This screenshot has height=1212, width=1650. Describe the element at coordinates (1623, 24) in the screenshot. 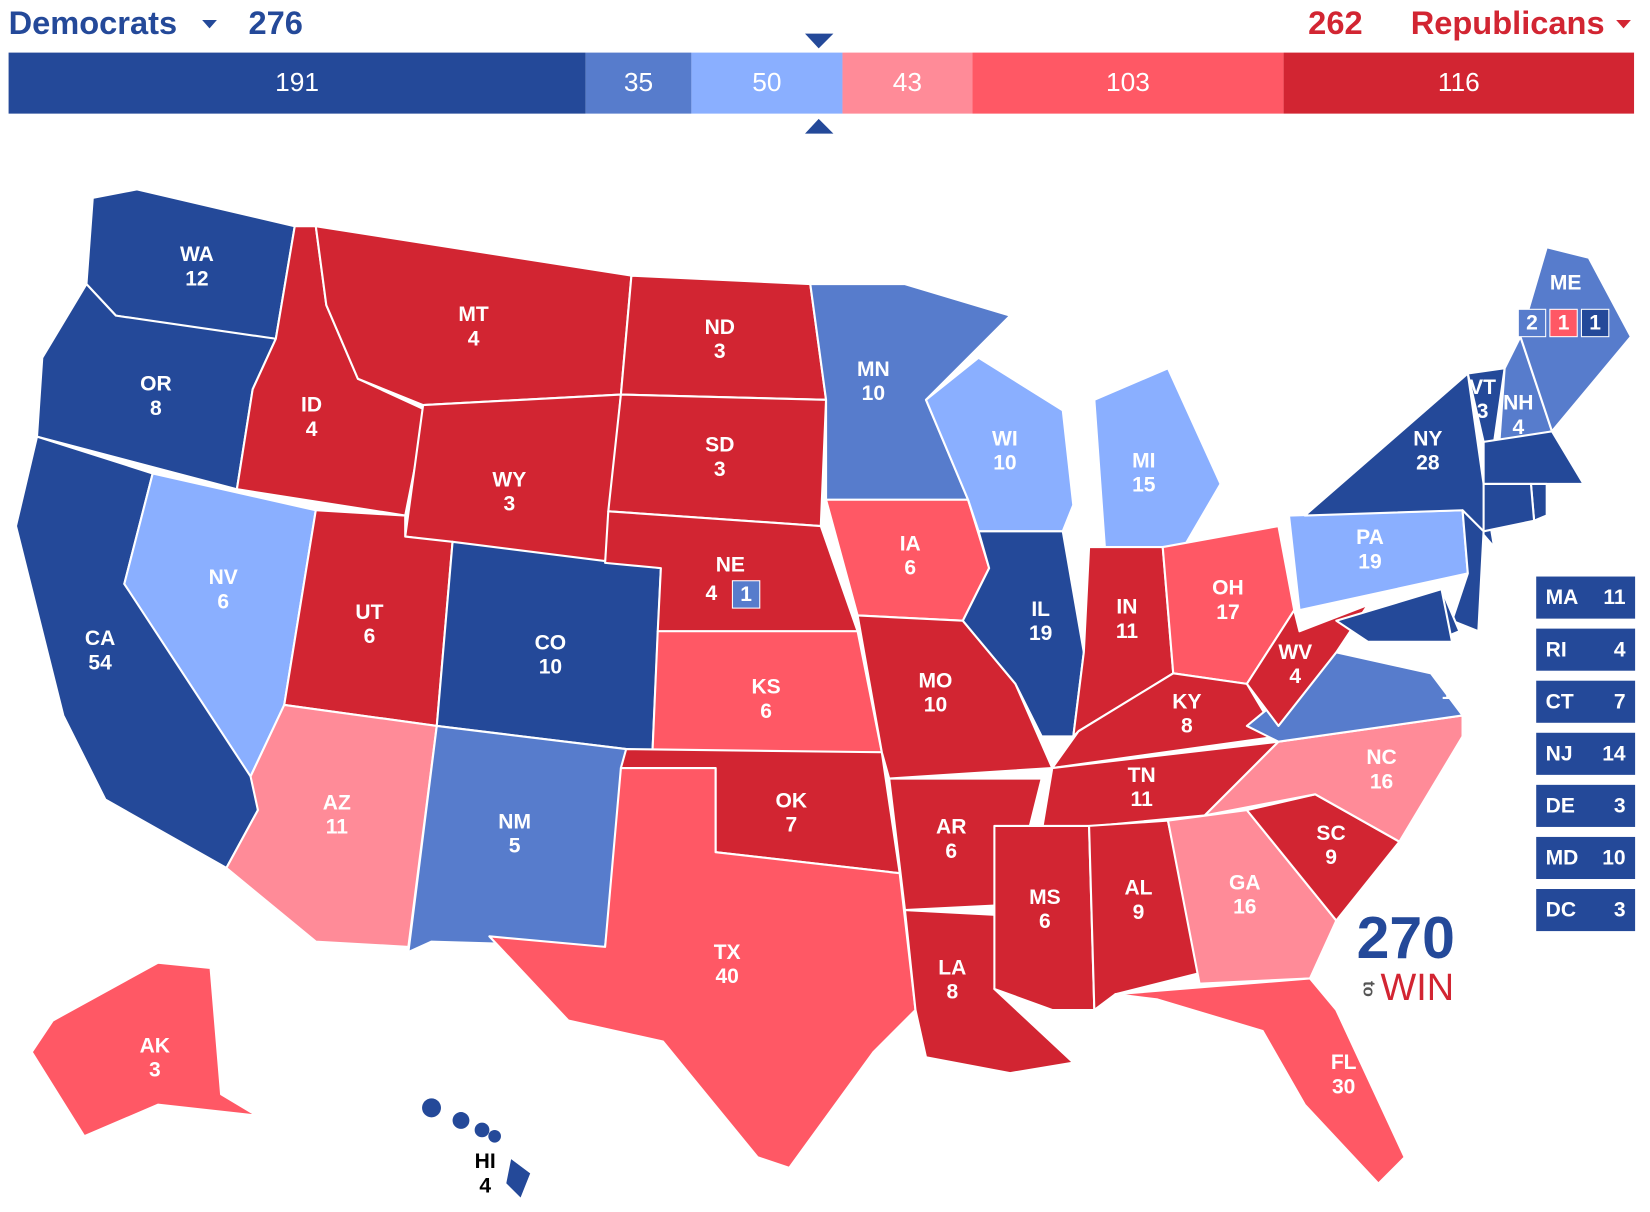

I see `rep-caret` at that location.